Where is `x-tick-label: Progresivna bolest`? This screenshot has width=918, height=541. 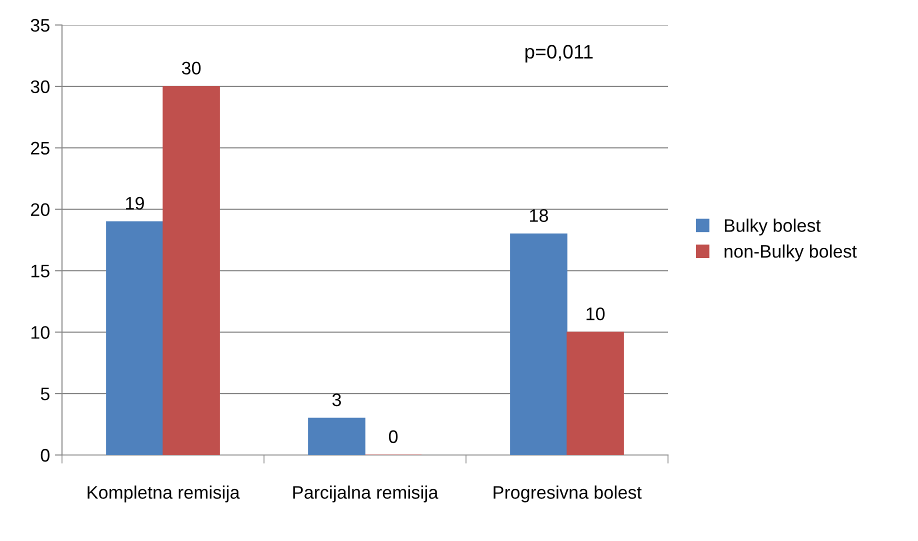
x-tick-label: Progresivna bolest is located at coordinates (568, 494).